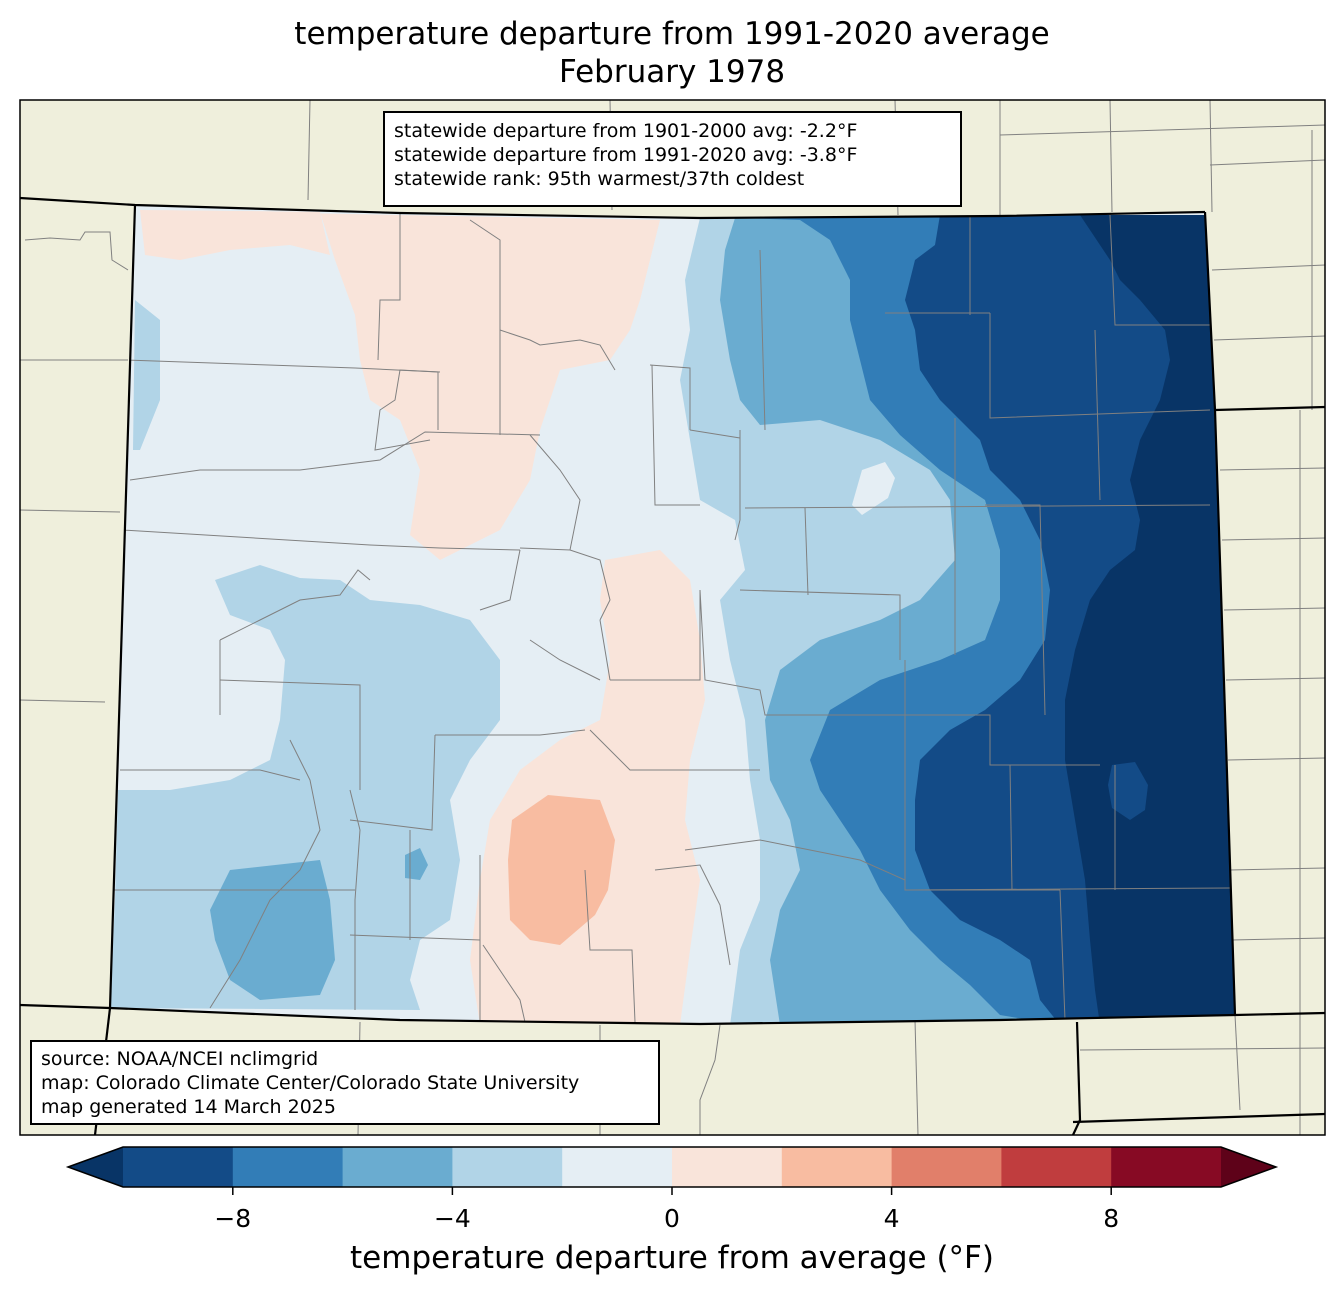  What do you see at coordinates (305, 787) in the screenshot?
I see `contour-minus2-to-minus4-west` at bounding box center [305, 787].